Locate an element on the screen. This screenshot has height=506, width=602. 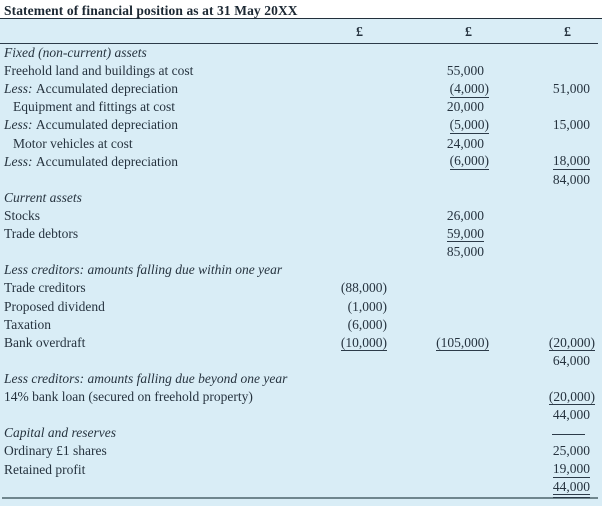
row-label: Trade debtors is located at coordinates (41, 234).